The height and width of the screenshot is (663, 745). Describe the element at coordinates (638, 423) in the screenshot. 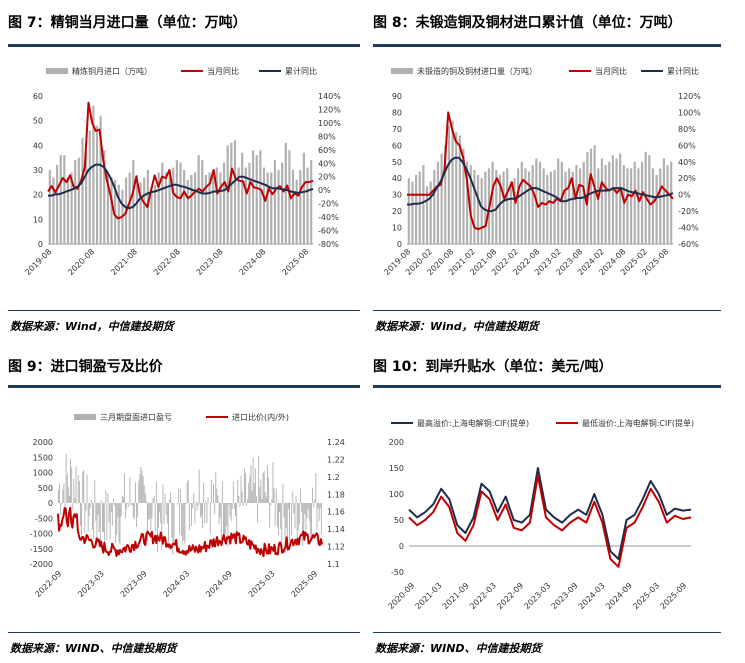

I see `legend-label-1: 最低溢价:上海电解铜:CIF(提单)` at that location.